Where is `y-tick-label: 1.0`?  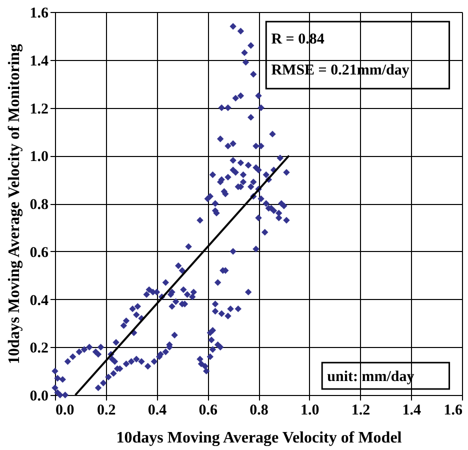
y-tick-label: 1.0 is located at coordinates (39, 157).